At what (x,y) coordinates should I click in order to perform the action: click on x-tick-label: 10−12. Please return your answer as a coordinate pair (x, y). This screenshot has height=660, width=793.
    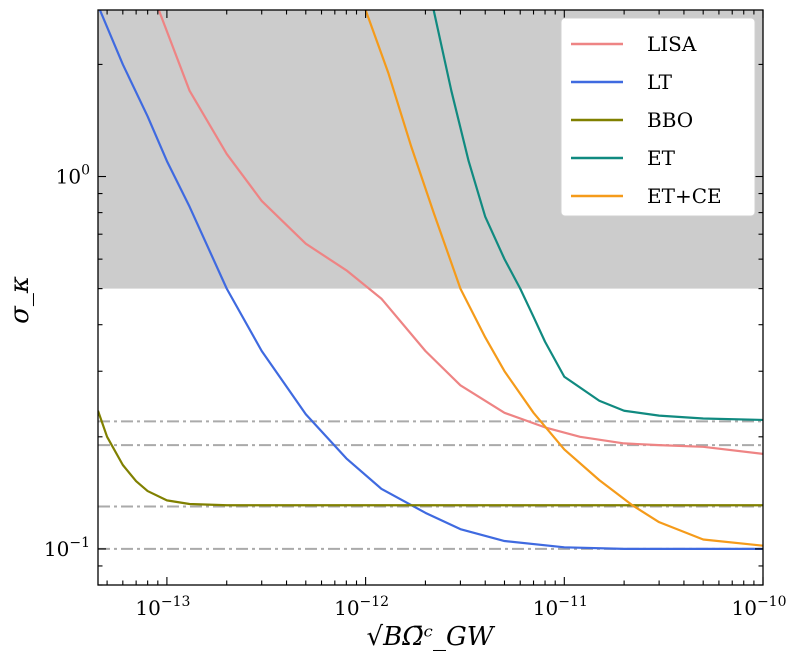
    Looking at the image, I should click on (361, 607).